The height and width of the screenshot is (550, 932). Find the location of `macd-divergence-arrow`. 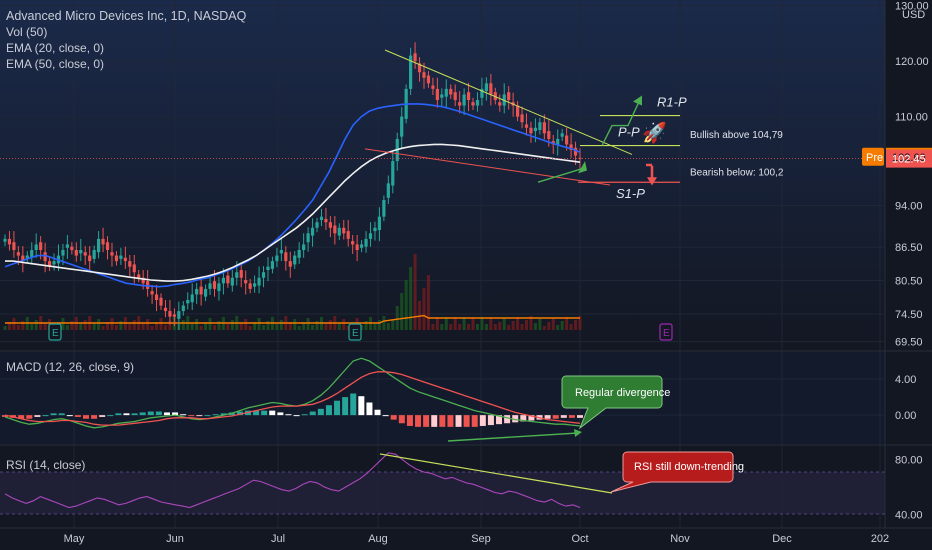

macd-divergence-arrow is located at coordinates (578, 433).